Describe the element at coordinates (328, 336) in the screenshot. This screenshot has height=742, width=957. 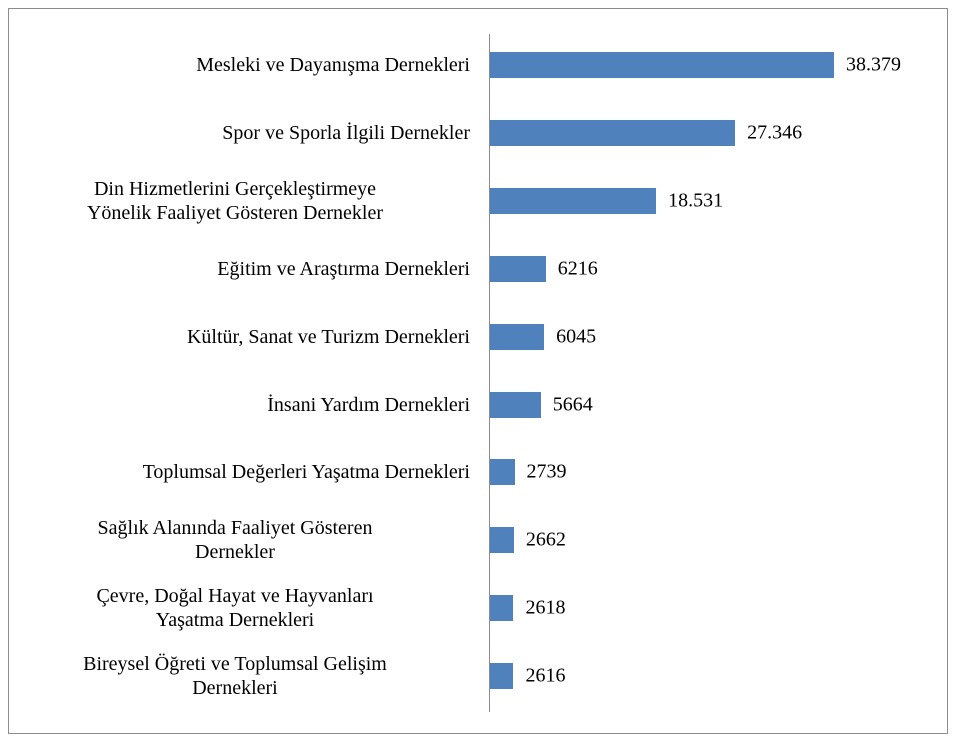
I see `category-label: Kültür, Sanat ve Turizm Dernekleri` at that location.